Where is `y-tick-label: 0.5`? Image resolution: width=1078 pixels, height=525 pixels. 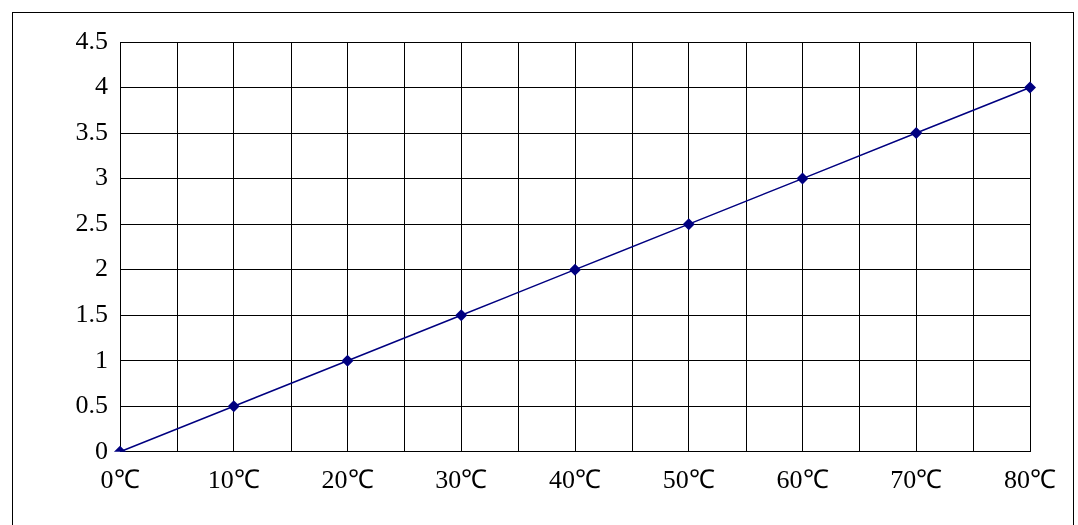
y-tick-label: 0.5 is located at coordinates (91, 405).